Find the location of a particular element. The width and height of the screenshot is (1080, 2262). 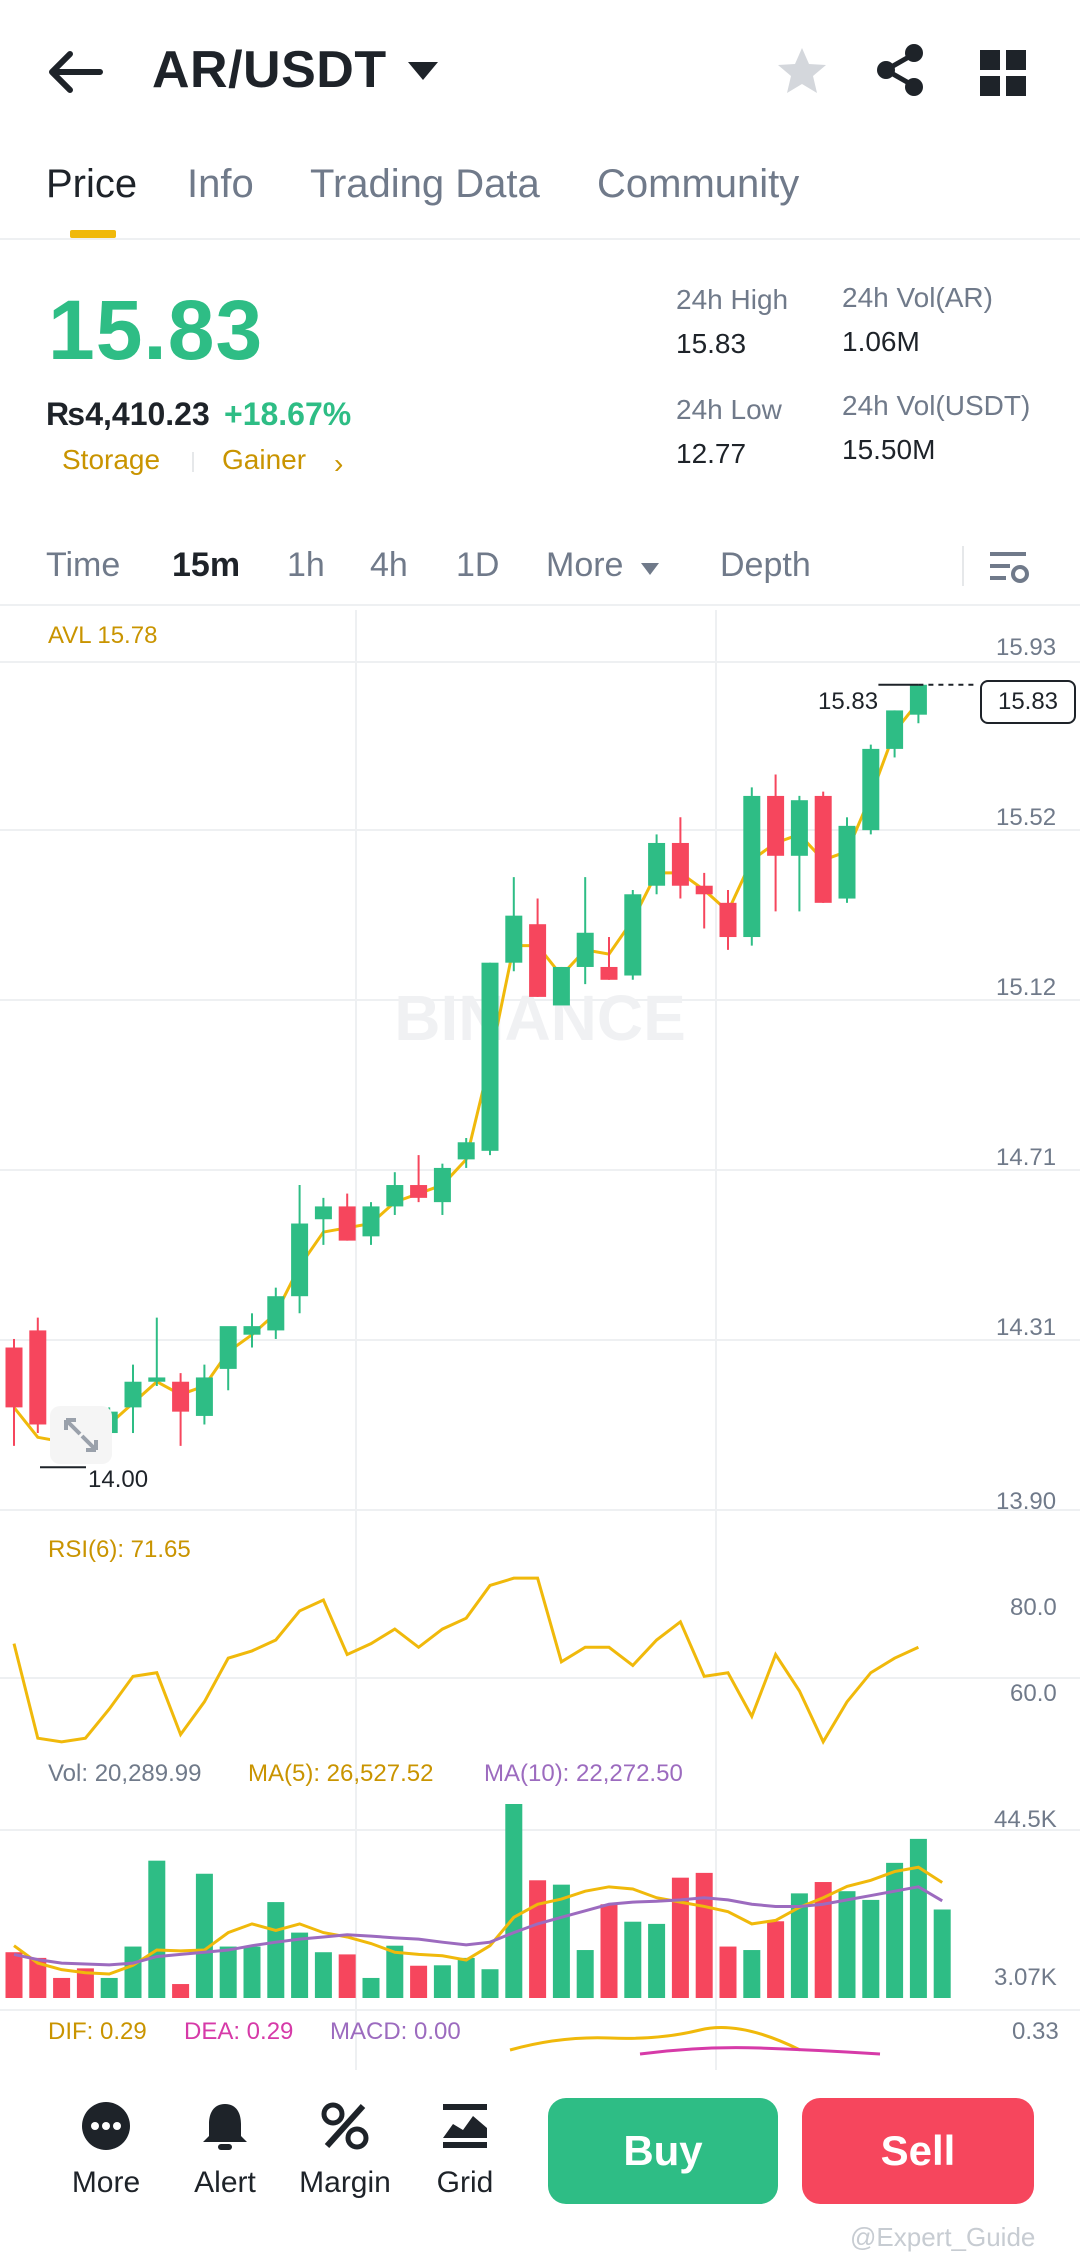

interval-15m: 15m is located at coordinates (206, 565).